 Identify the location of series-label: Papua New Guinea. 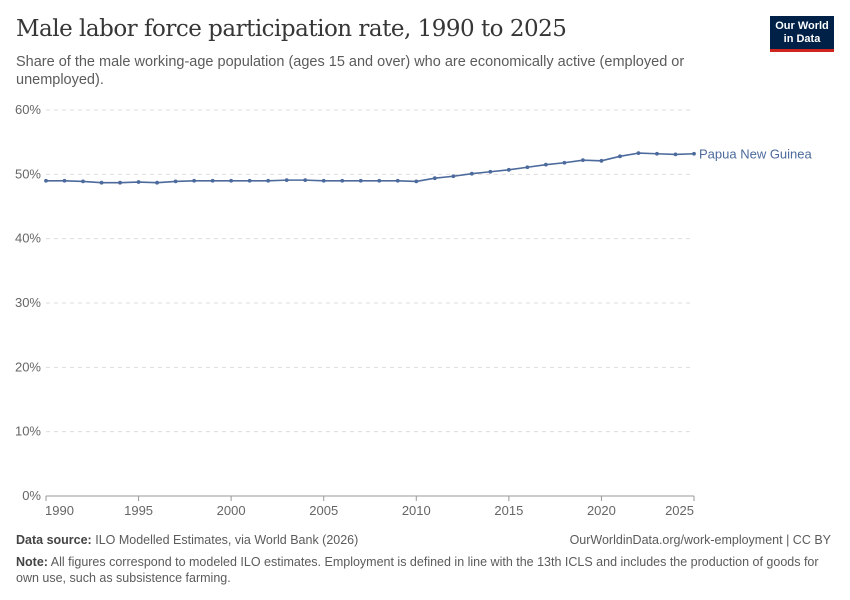
(756, 154).